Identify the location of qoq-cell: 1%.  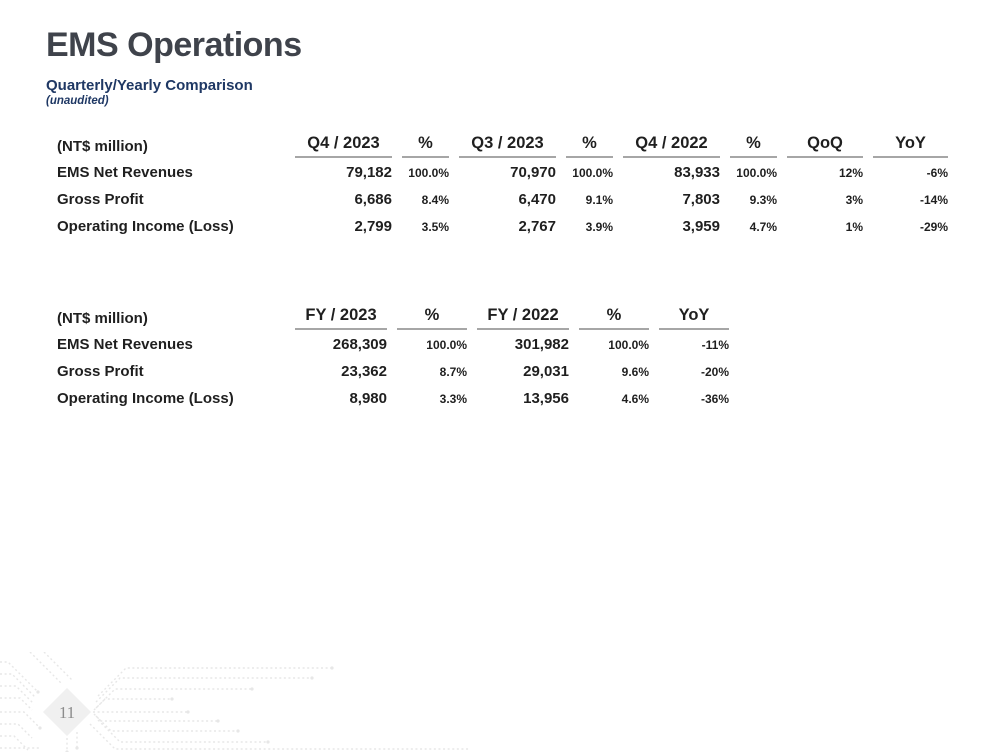
(854, 227).